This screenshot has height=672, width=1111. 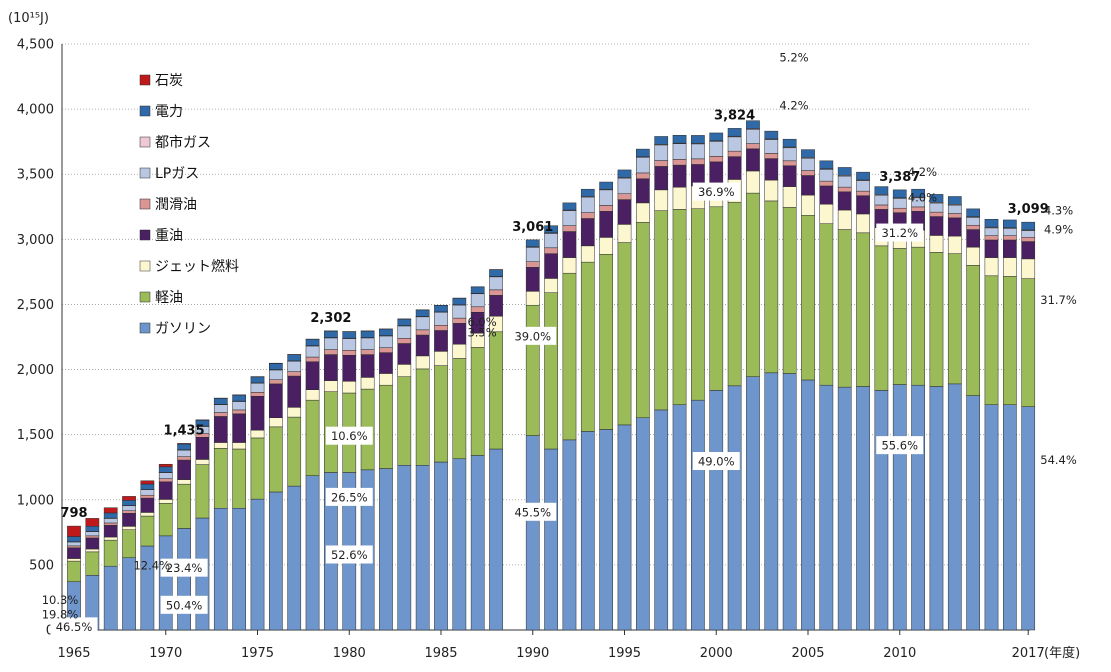 I want to click on y-tick-label: 2,500, so click(x=35, y=305).